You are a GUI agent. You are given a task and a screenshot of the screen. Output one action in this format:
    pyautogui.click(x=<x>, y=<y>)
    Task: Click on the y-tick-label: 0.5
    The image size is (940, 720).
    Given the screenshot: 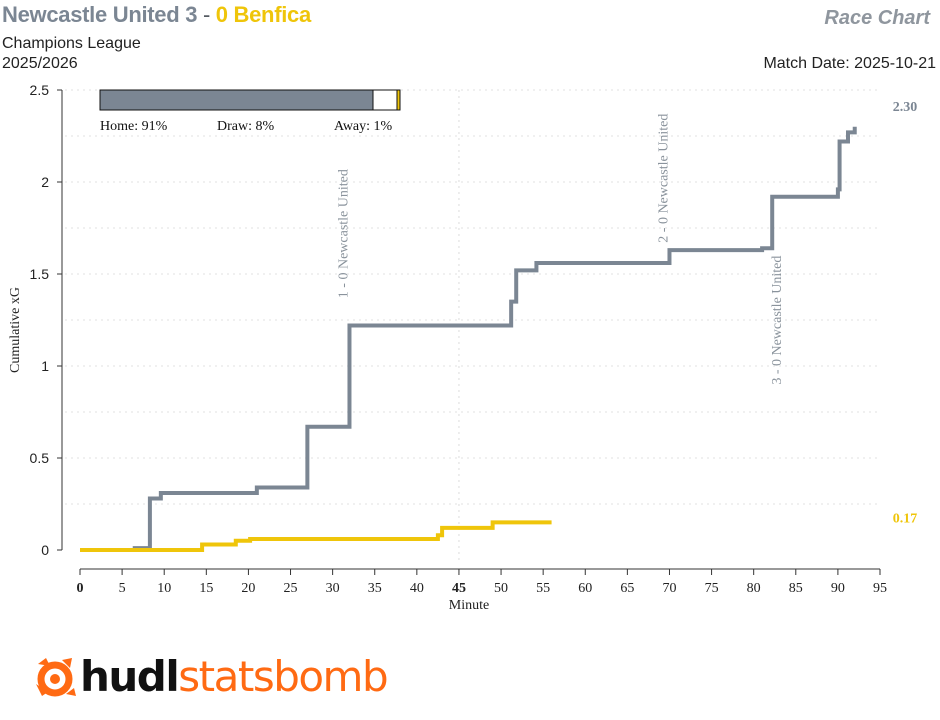 What is the action you would take?
    pyautogui.click(x=40, y=458)
    